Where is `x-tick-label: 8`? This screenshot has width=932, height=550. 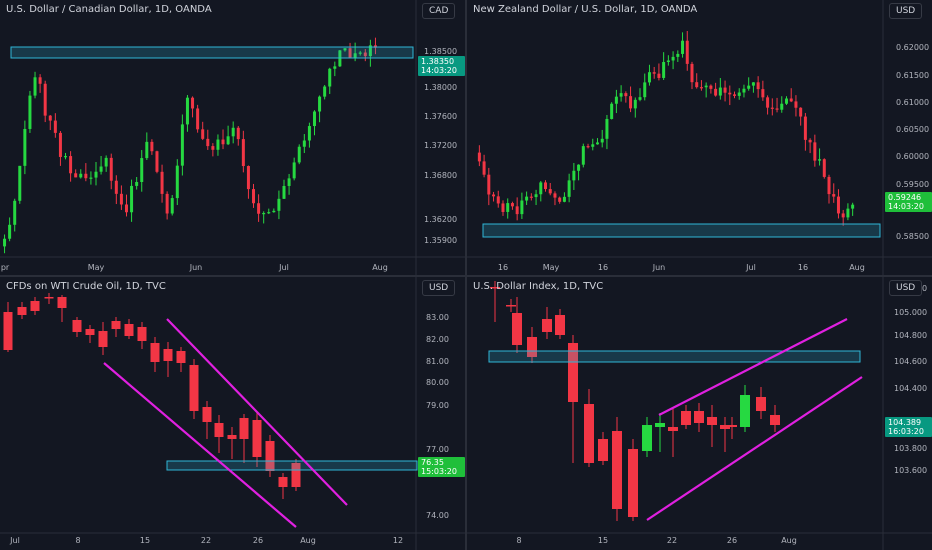
x-tick-label: 8 is located at coordinates (518, 540).